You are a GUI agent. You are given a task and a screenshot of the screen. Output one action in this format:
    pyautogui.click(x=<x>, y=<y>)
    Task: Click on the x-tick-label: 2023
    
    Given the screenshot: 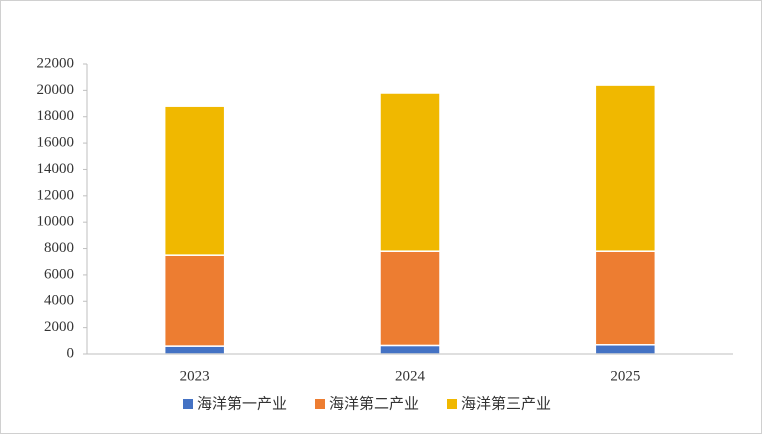 What is the action you would take?
    pyautogui.click(x=195, y=376)
    